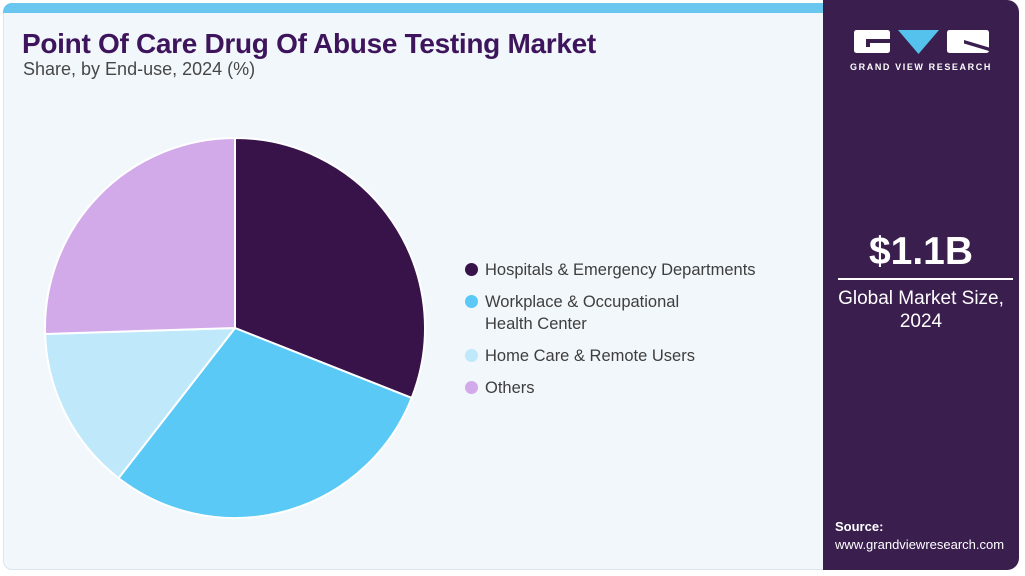 The width and height of the screenshot is (1025, 576). I want to click on page-subtitle: Share, by End-use, 2024 (%), so click(139, 69).